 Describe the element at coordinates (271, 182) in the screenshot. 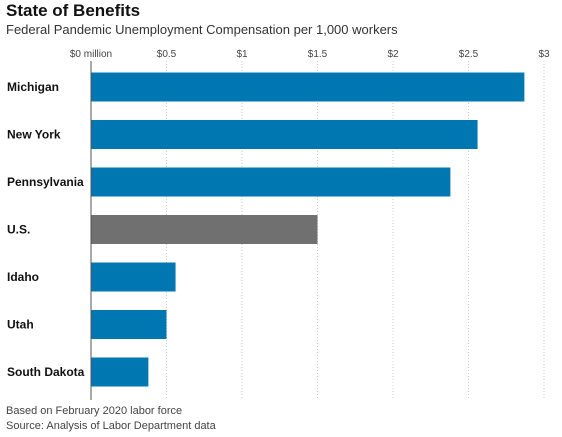

I see `bar-pennsylvania` at that location.